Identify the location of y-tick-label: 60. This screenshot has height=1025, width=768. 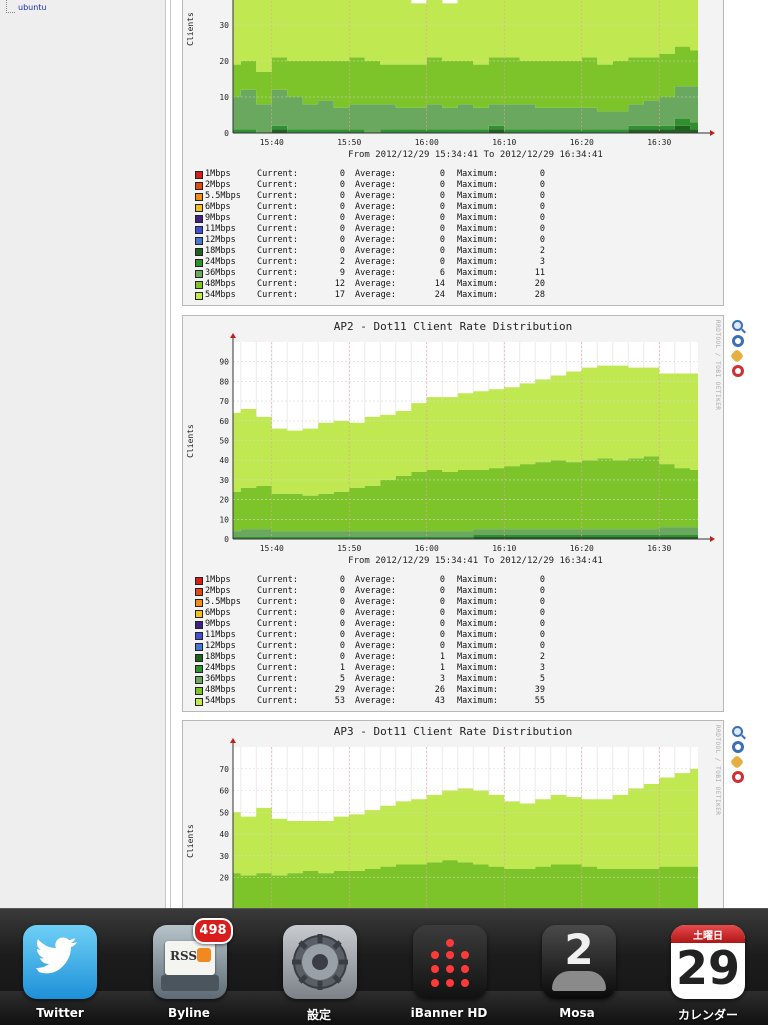
(224, 791).